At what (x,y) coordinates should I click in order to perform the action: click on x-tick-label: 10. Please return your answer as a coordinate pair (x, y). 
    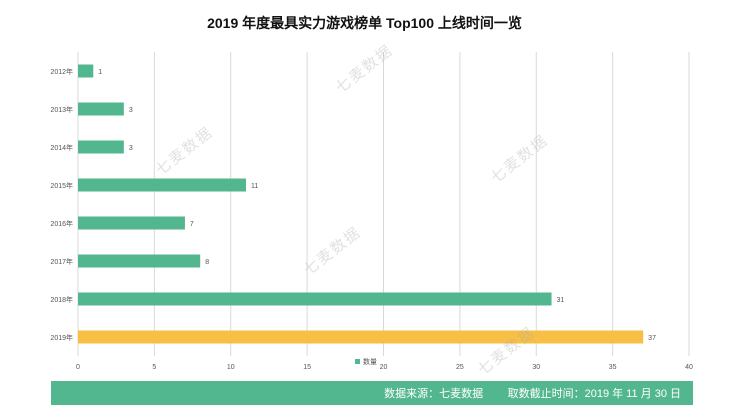
    Looking at the image, I should click on (231, 367).